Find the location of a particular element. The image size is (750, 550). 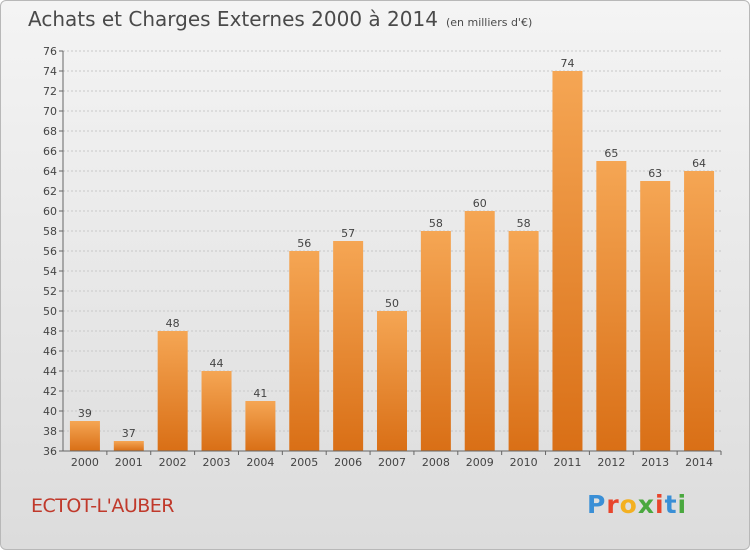

y-tick-label: 76 is located at coordinates (50, 51).